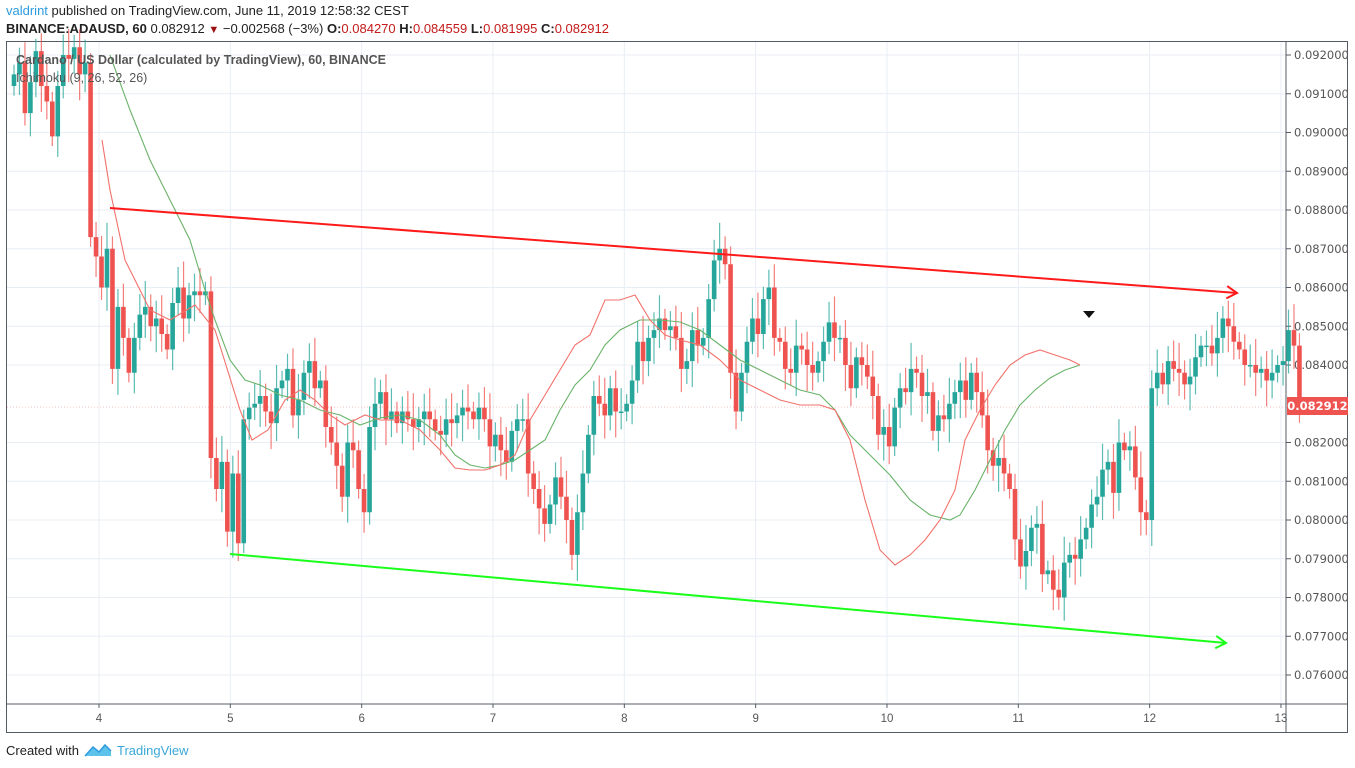  What do you see at coordinates (673, 250) in the screenshot?
I see `resistance-trendline` at bounding box center [673, 250].